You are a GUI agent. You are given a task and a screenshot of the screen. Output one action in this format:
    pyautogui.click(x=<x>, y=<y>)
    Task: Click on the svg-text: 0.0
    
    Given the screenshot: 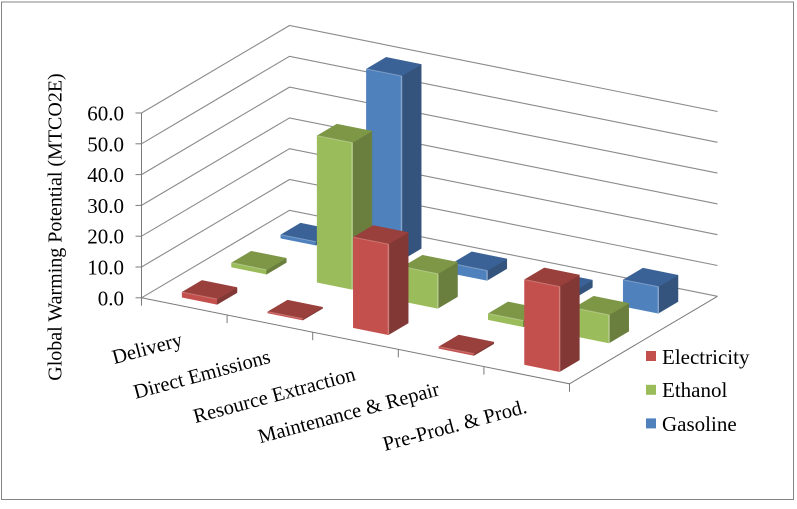 What is the action you would take?
    pyautogui.click(x=111, y=298)
    